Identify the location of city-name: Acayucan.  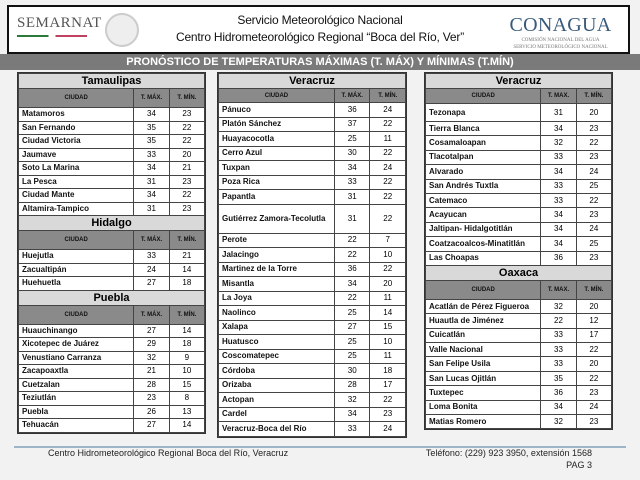
(483, 215).